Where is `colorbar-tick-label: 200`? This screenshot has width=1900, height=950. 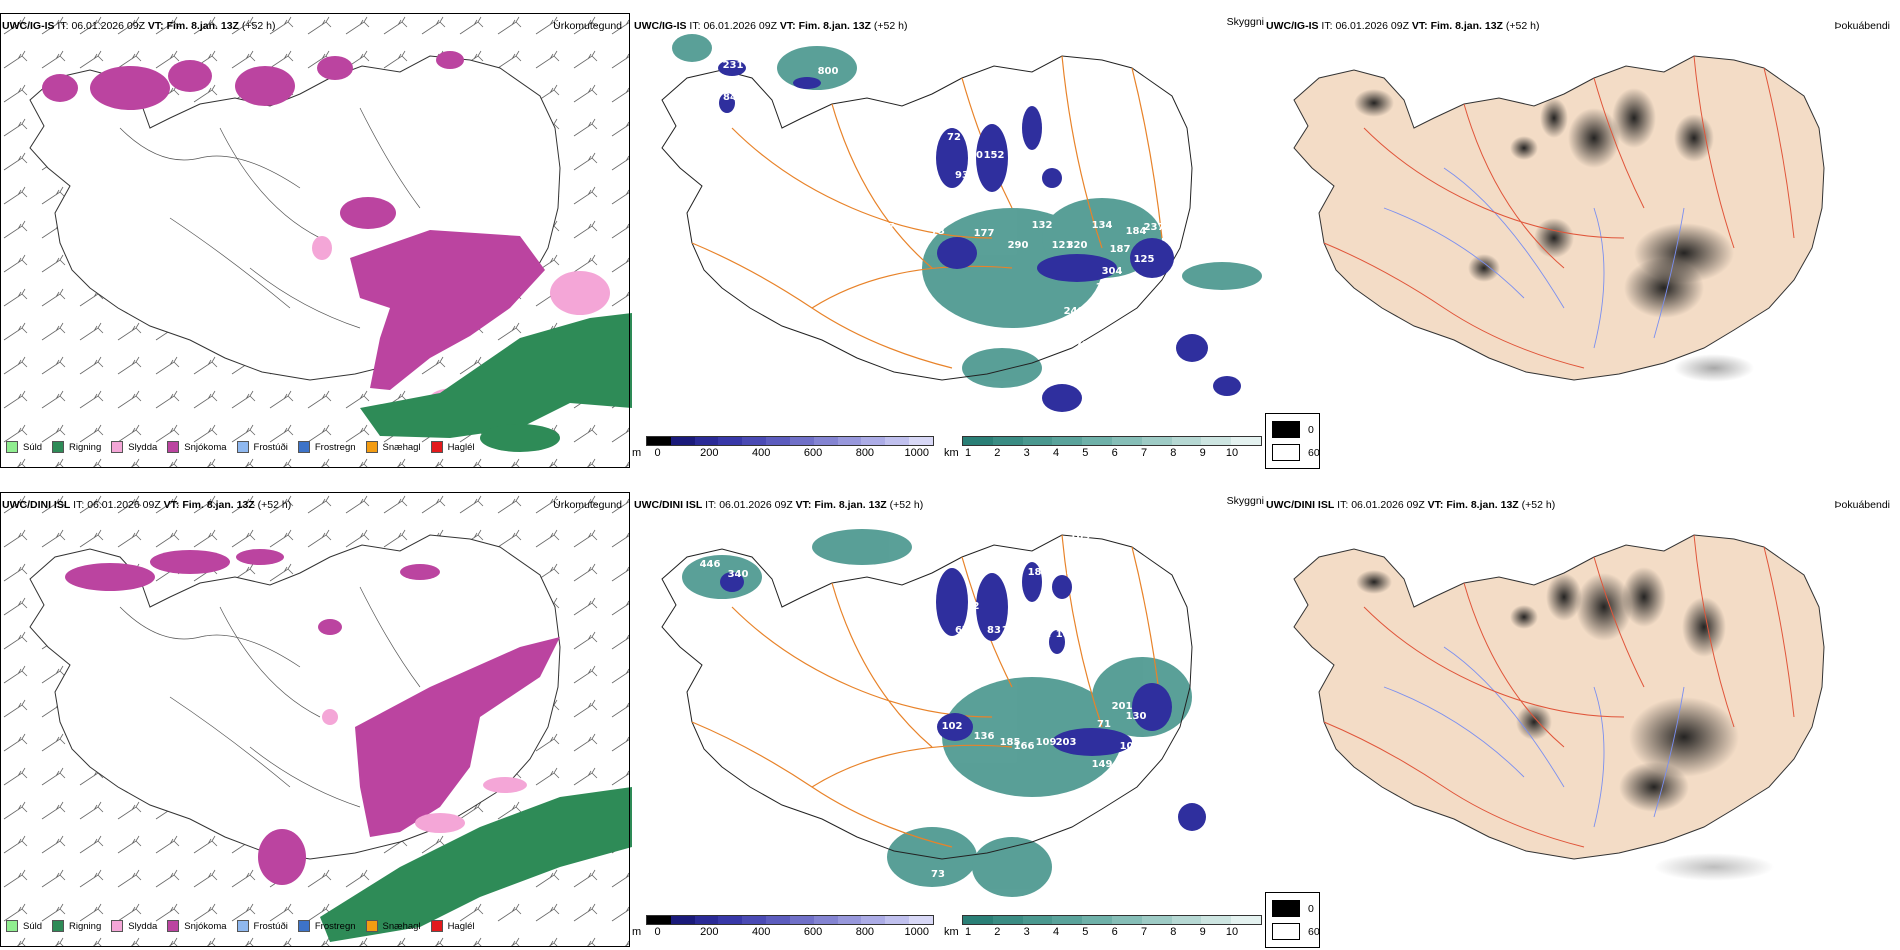
colorbar-tick-label: 200 is located at coordinates (709, 932).